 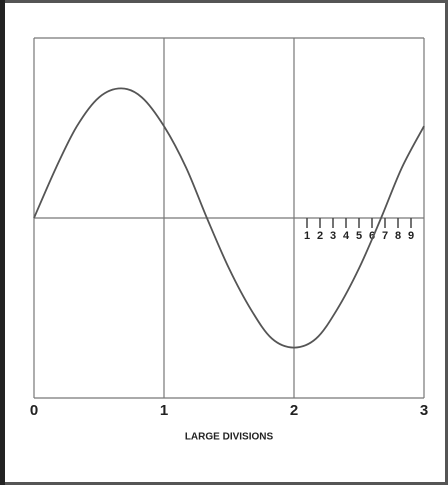 What do you see at coordinates (346, 236) in the screenshot?
I see `minor-tick-label: 4` at bounding box center [346, 236].